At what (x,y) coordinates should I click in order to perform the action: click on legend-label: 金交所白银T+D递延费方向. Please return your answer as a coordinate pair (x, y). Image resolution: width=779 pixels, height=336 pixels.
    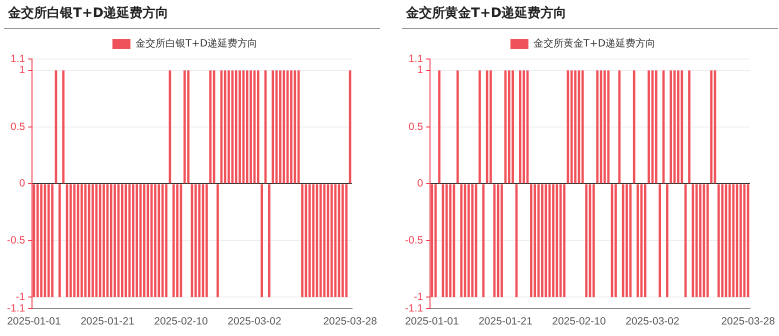
    Looking at the image, I should click on (196, 44).